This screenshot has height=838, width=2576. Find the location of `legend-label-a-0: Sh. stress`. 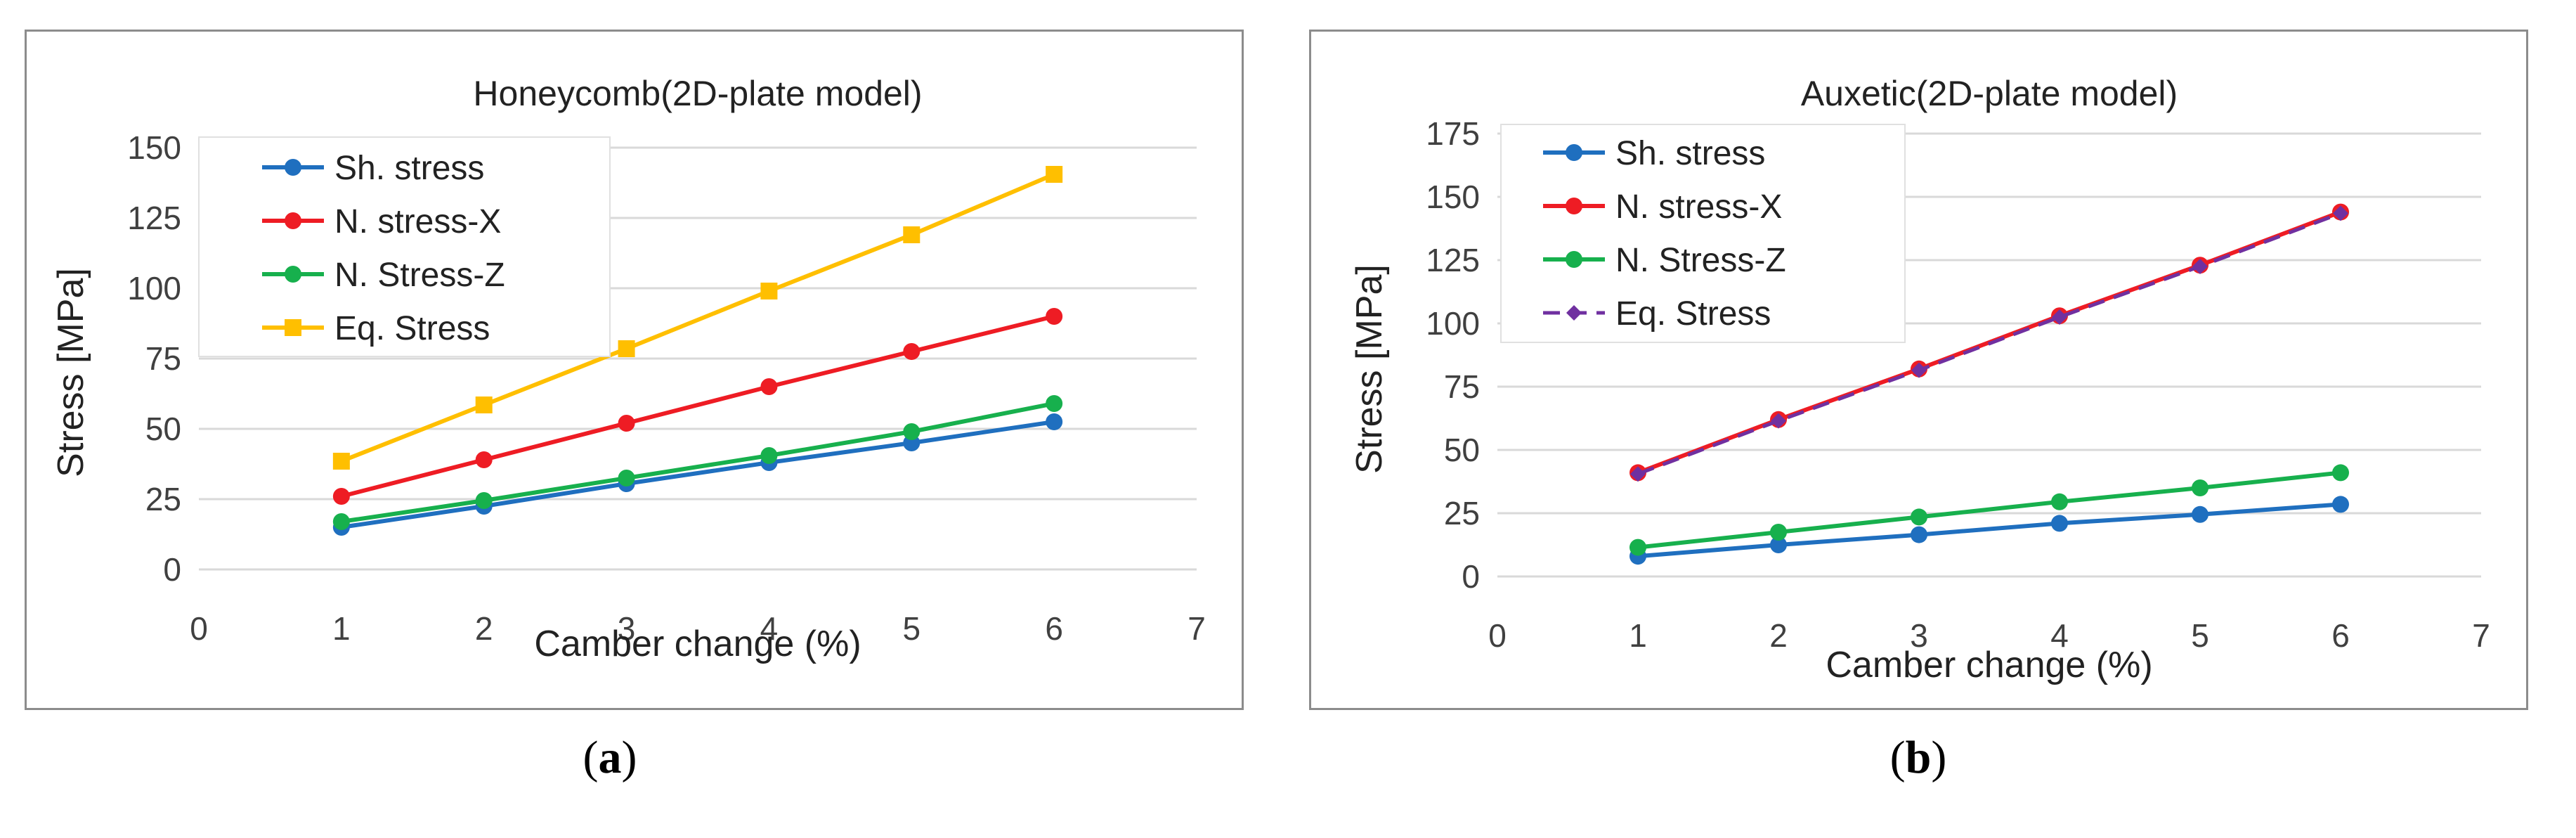

legend-label-a-0: Sh. stress is located at coordinates (409, 168).